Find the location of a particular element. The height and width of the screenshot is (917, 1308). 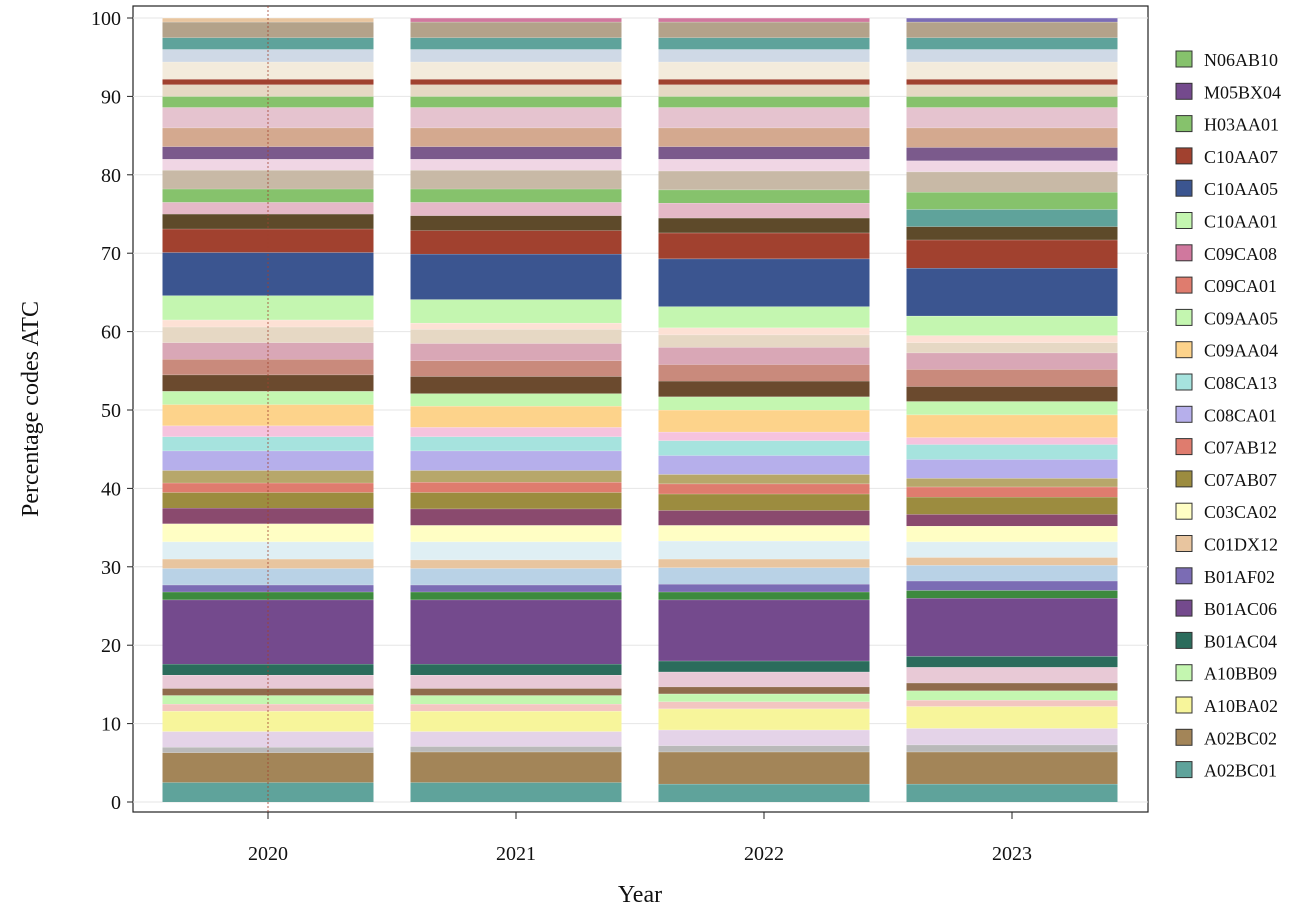

legend-item-a02bc02: A02BC02 is located at coordinates (1226, 738).